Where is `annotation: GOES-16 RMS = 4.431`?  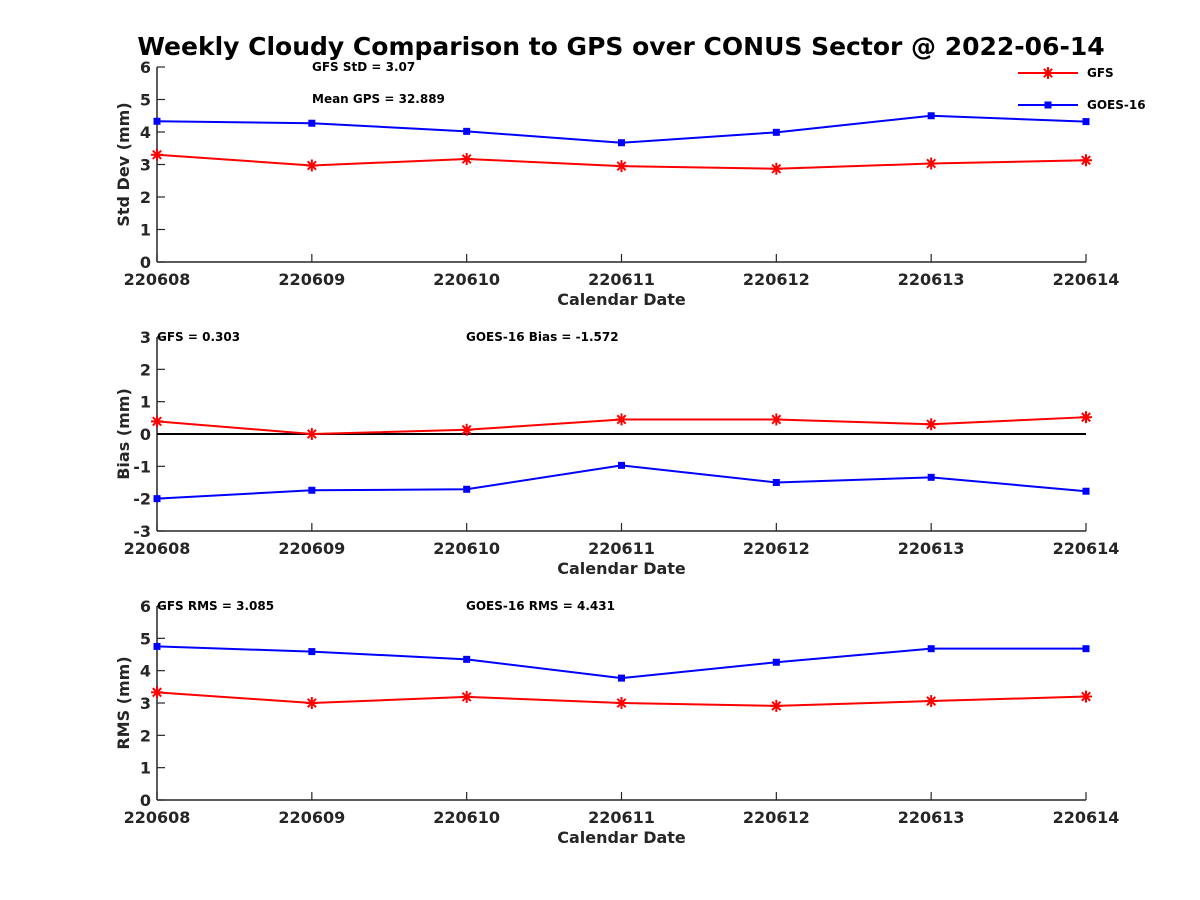
annotation: GOES-16 RMS = 4.431 is located at coordinates (540, 606).